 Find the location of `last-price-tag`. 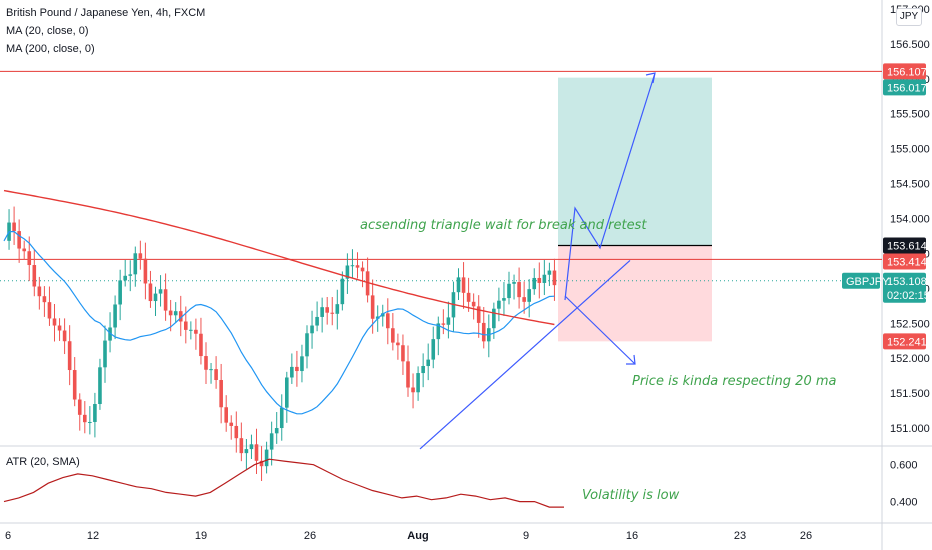

last-price-tag is located at coordinates (904, 287).